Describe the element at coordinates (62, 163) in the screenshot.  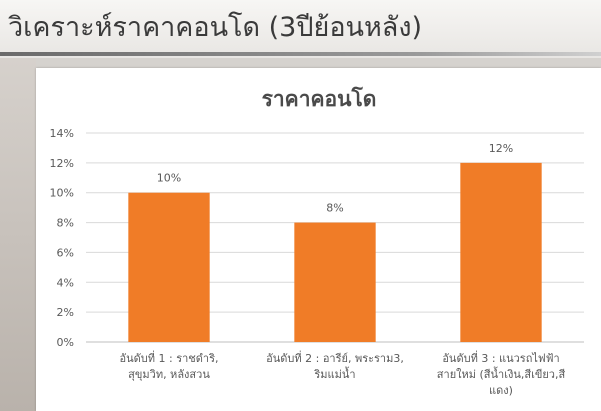
I see `y-tick-label: 12%` at that location.